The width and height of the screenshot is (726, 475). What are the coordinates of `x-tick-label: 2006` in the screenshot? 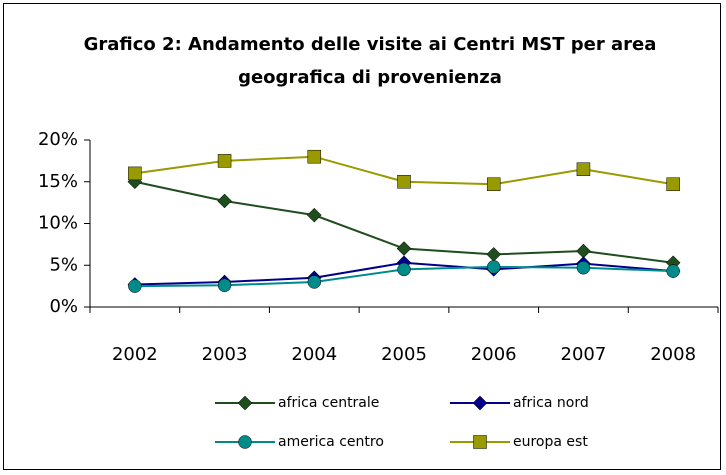 It's located at (494, 354).